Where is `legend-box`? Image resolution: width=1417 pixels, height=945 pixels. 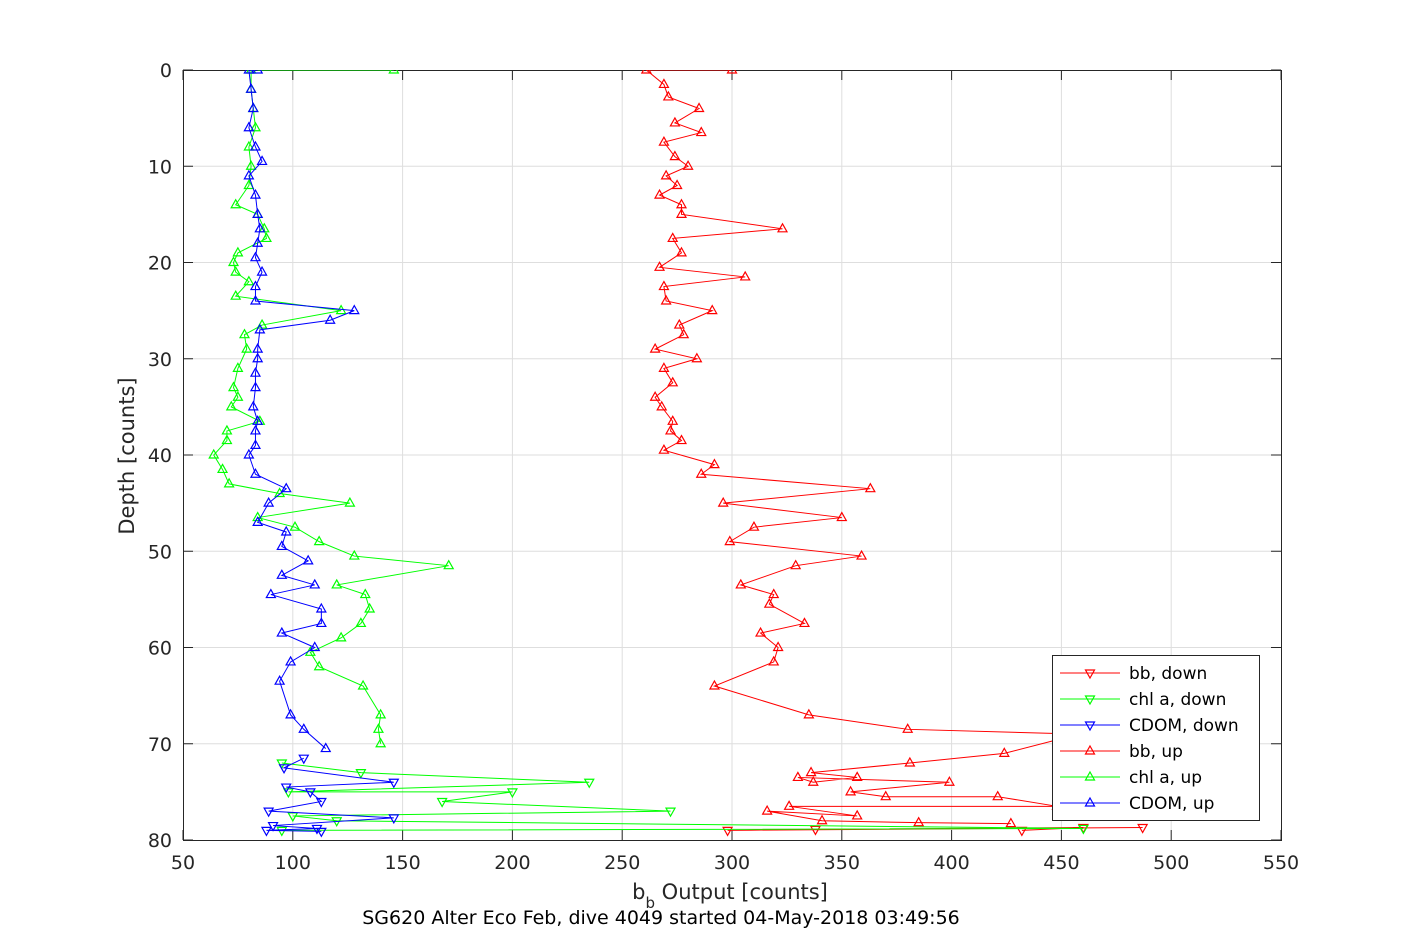 legend-box is located at coordinates (1156, 738).